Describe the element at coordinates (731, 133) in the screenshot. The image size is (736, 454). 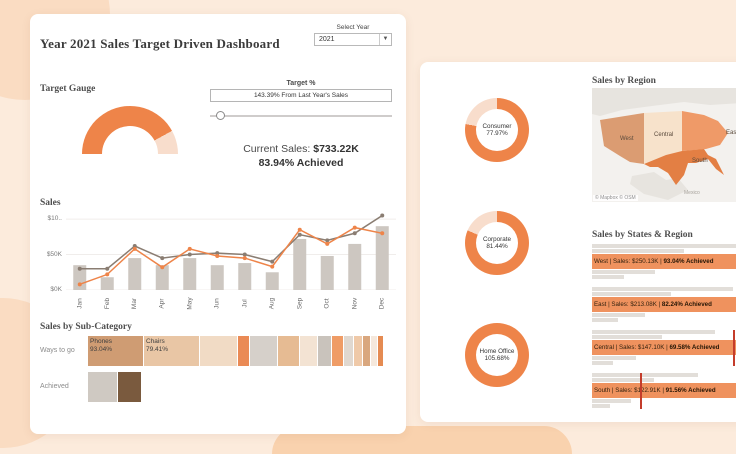
I see `map-label-east: East` at that location.